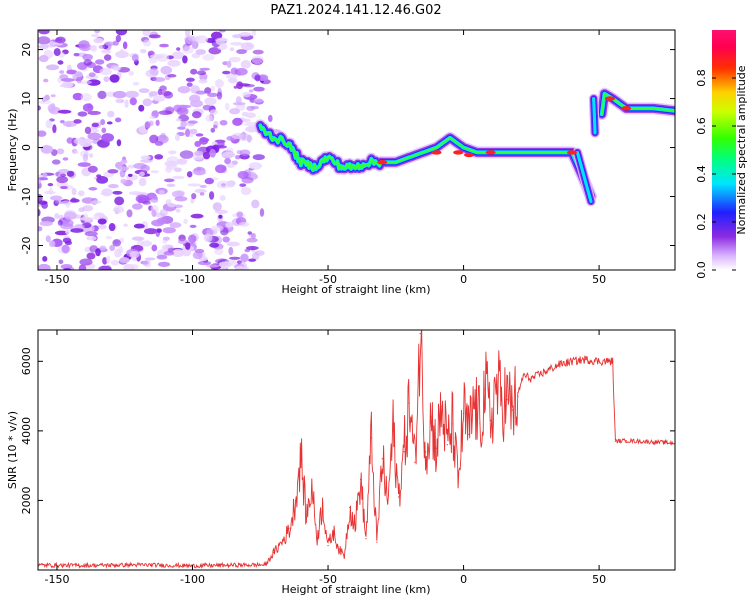 The image size is (750, 600). I want to click on ridge-peak, so click(490, 152).